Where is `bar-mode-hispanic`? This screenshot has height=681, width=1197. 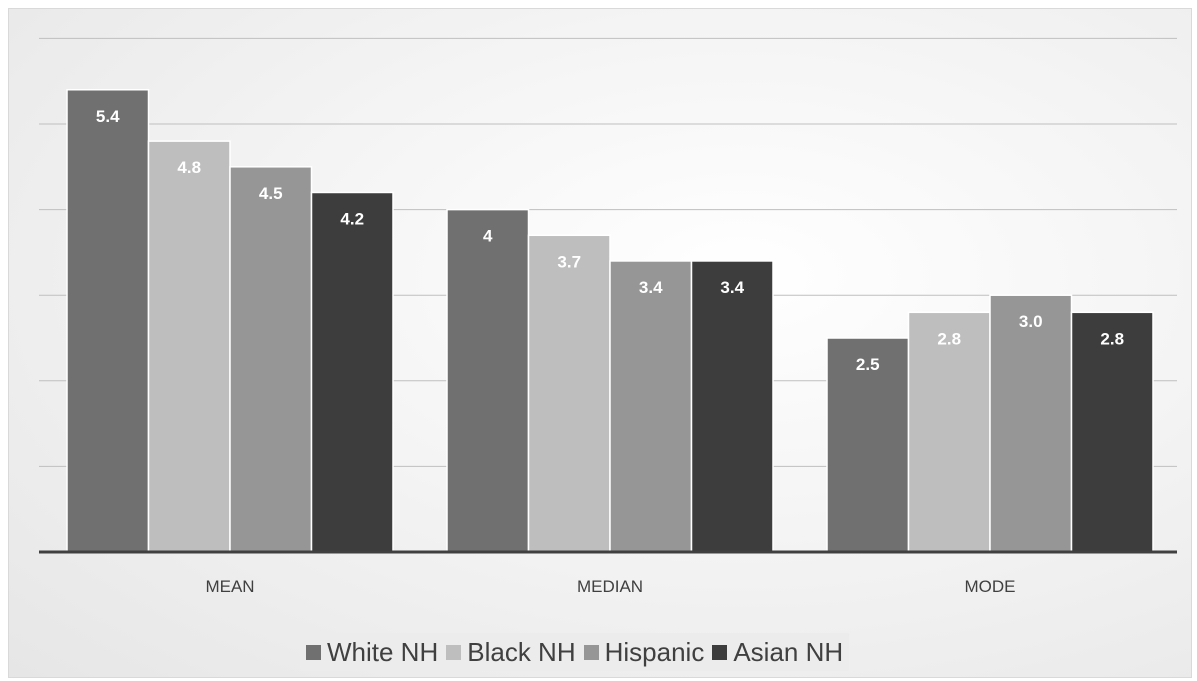 bar-mode-hispanic is located at coordinates (1031, 423).